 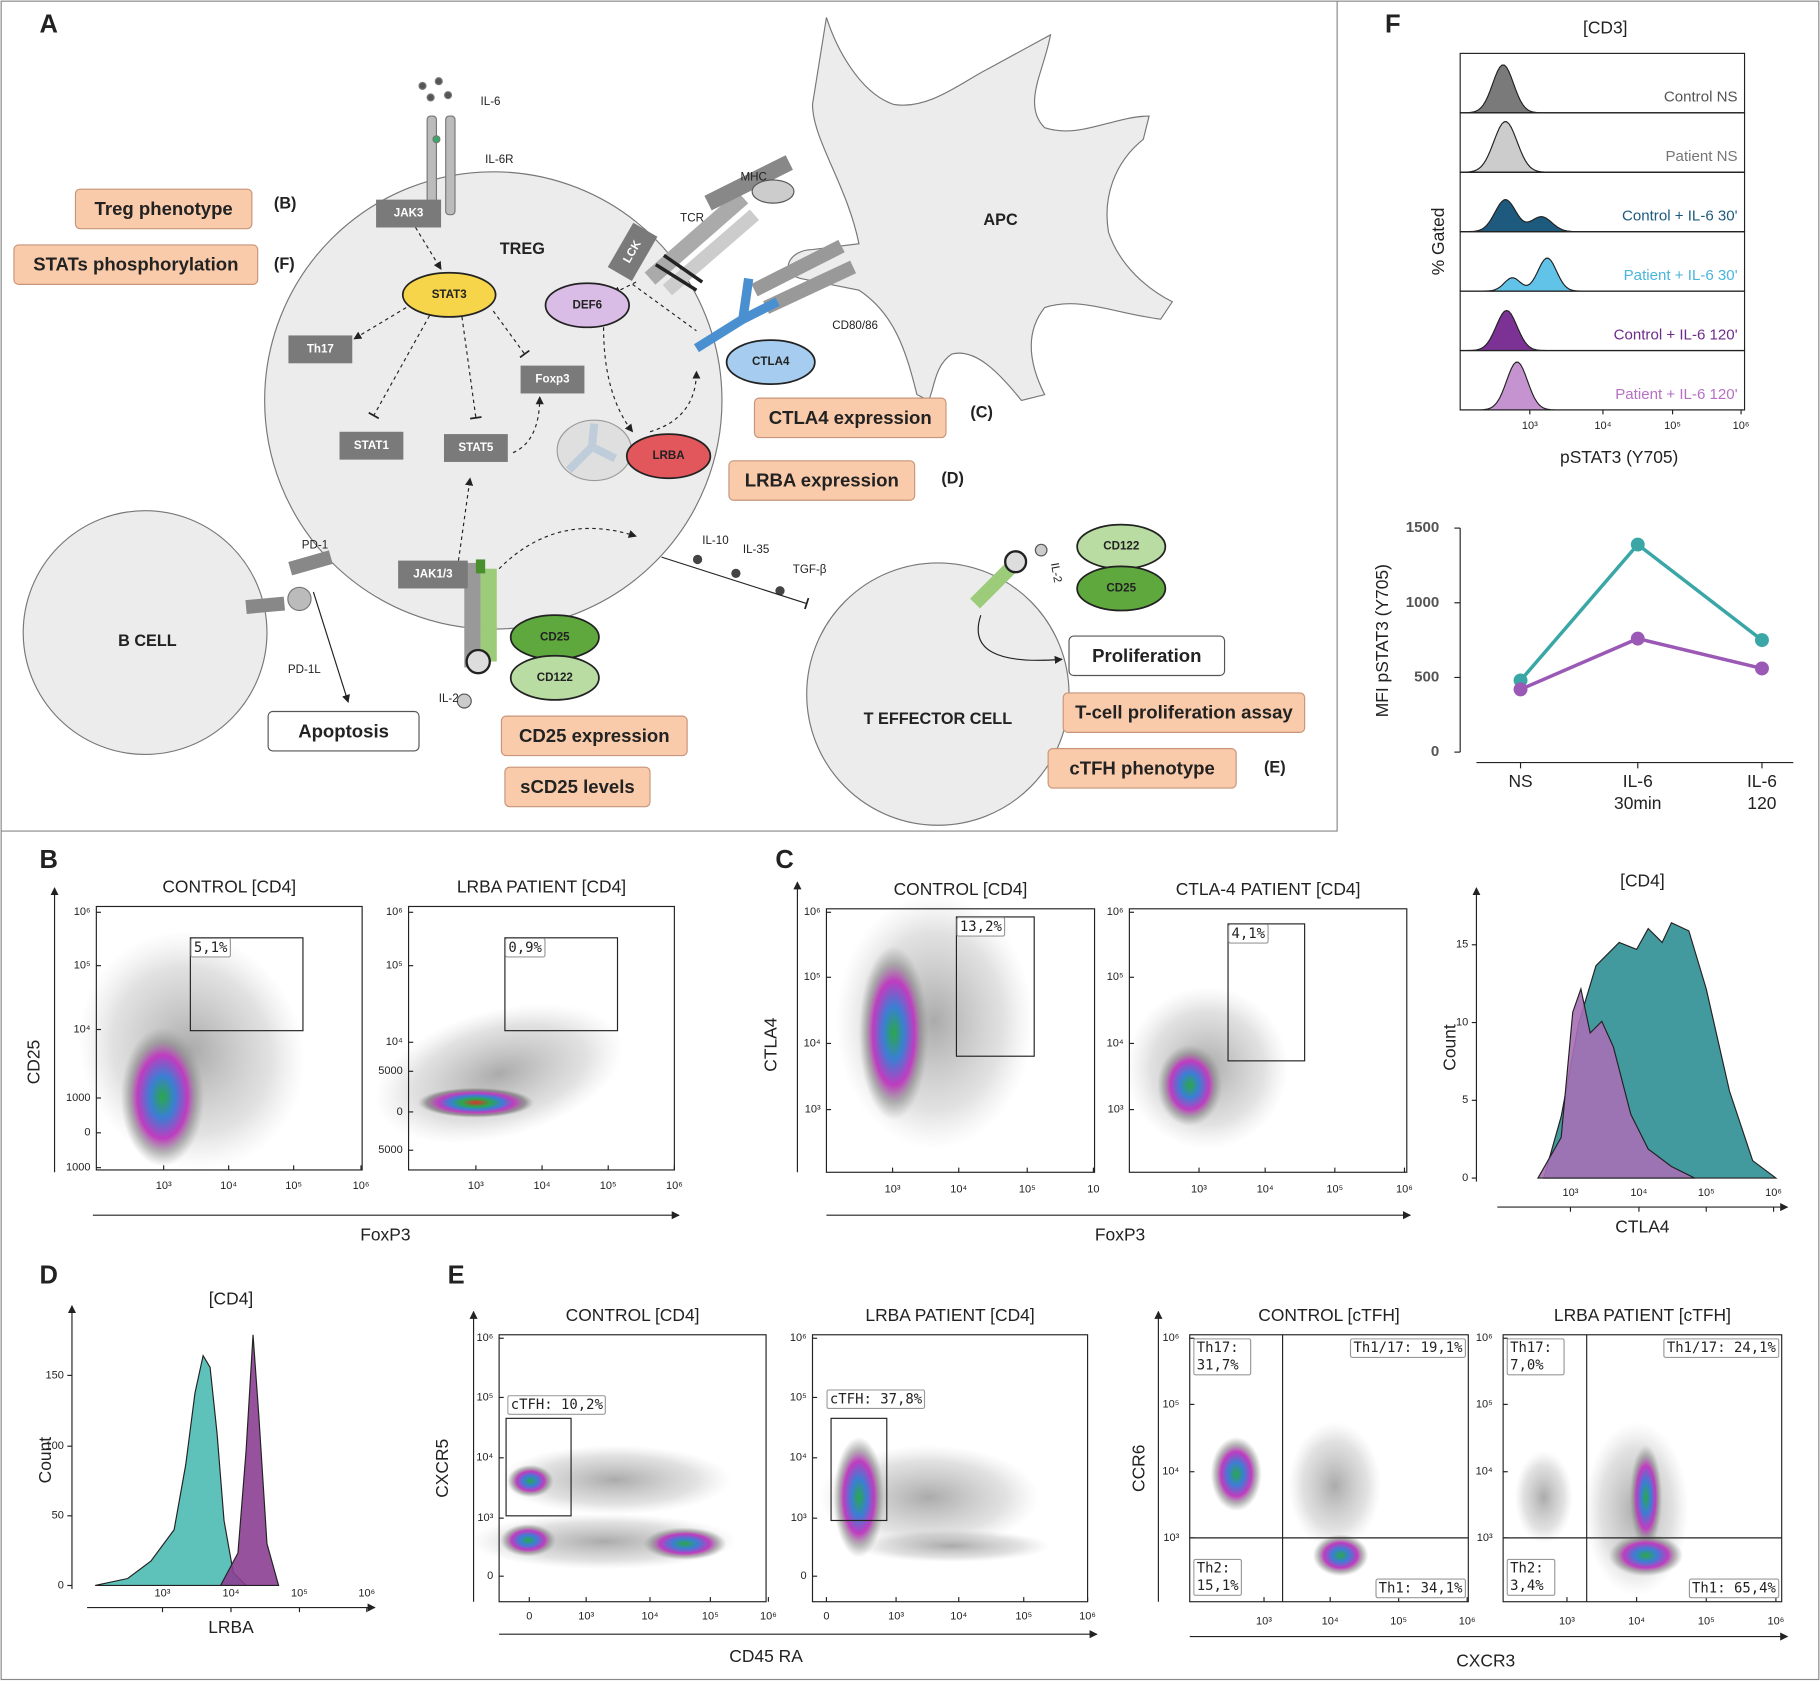 What do you see at coordinates (490, 1576) in the screenshot?
I see `y-tick-label: 0` at bounding box center [490, 1576].